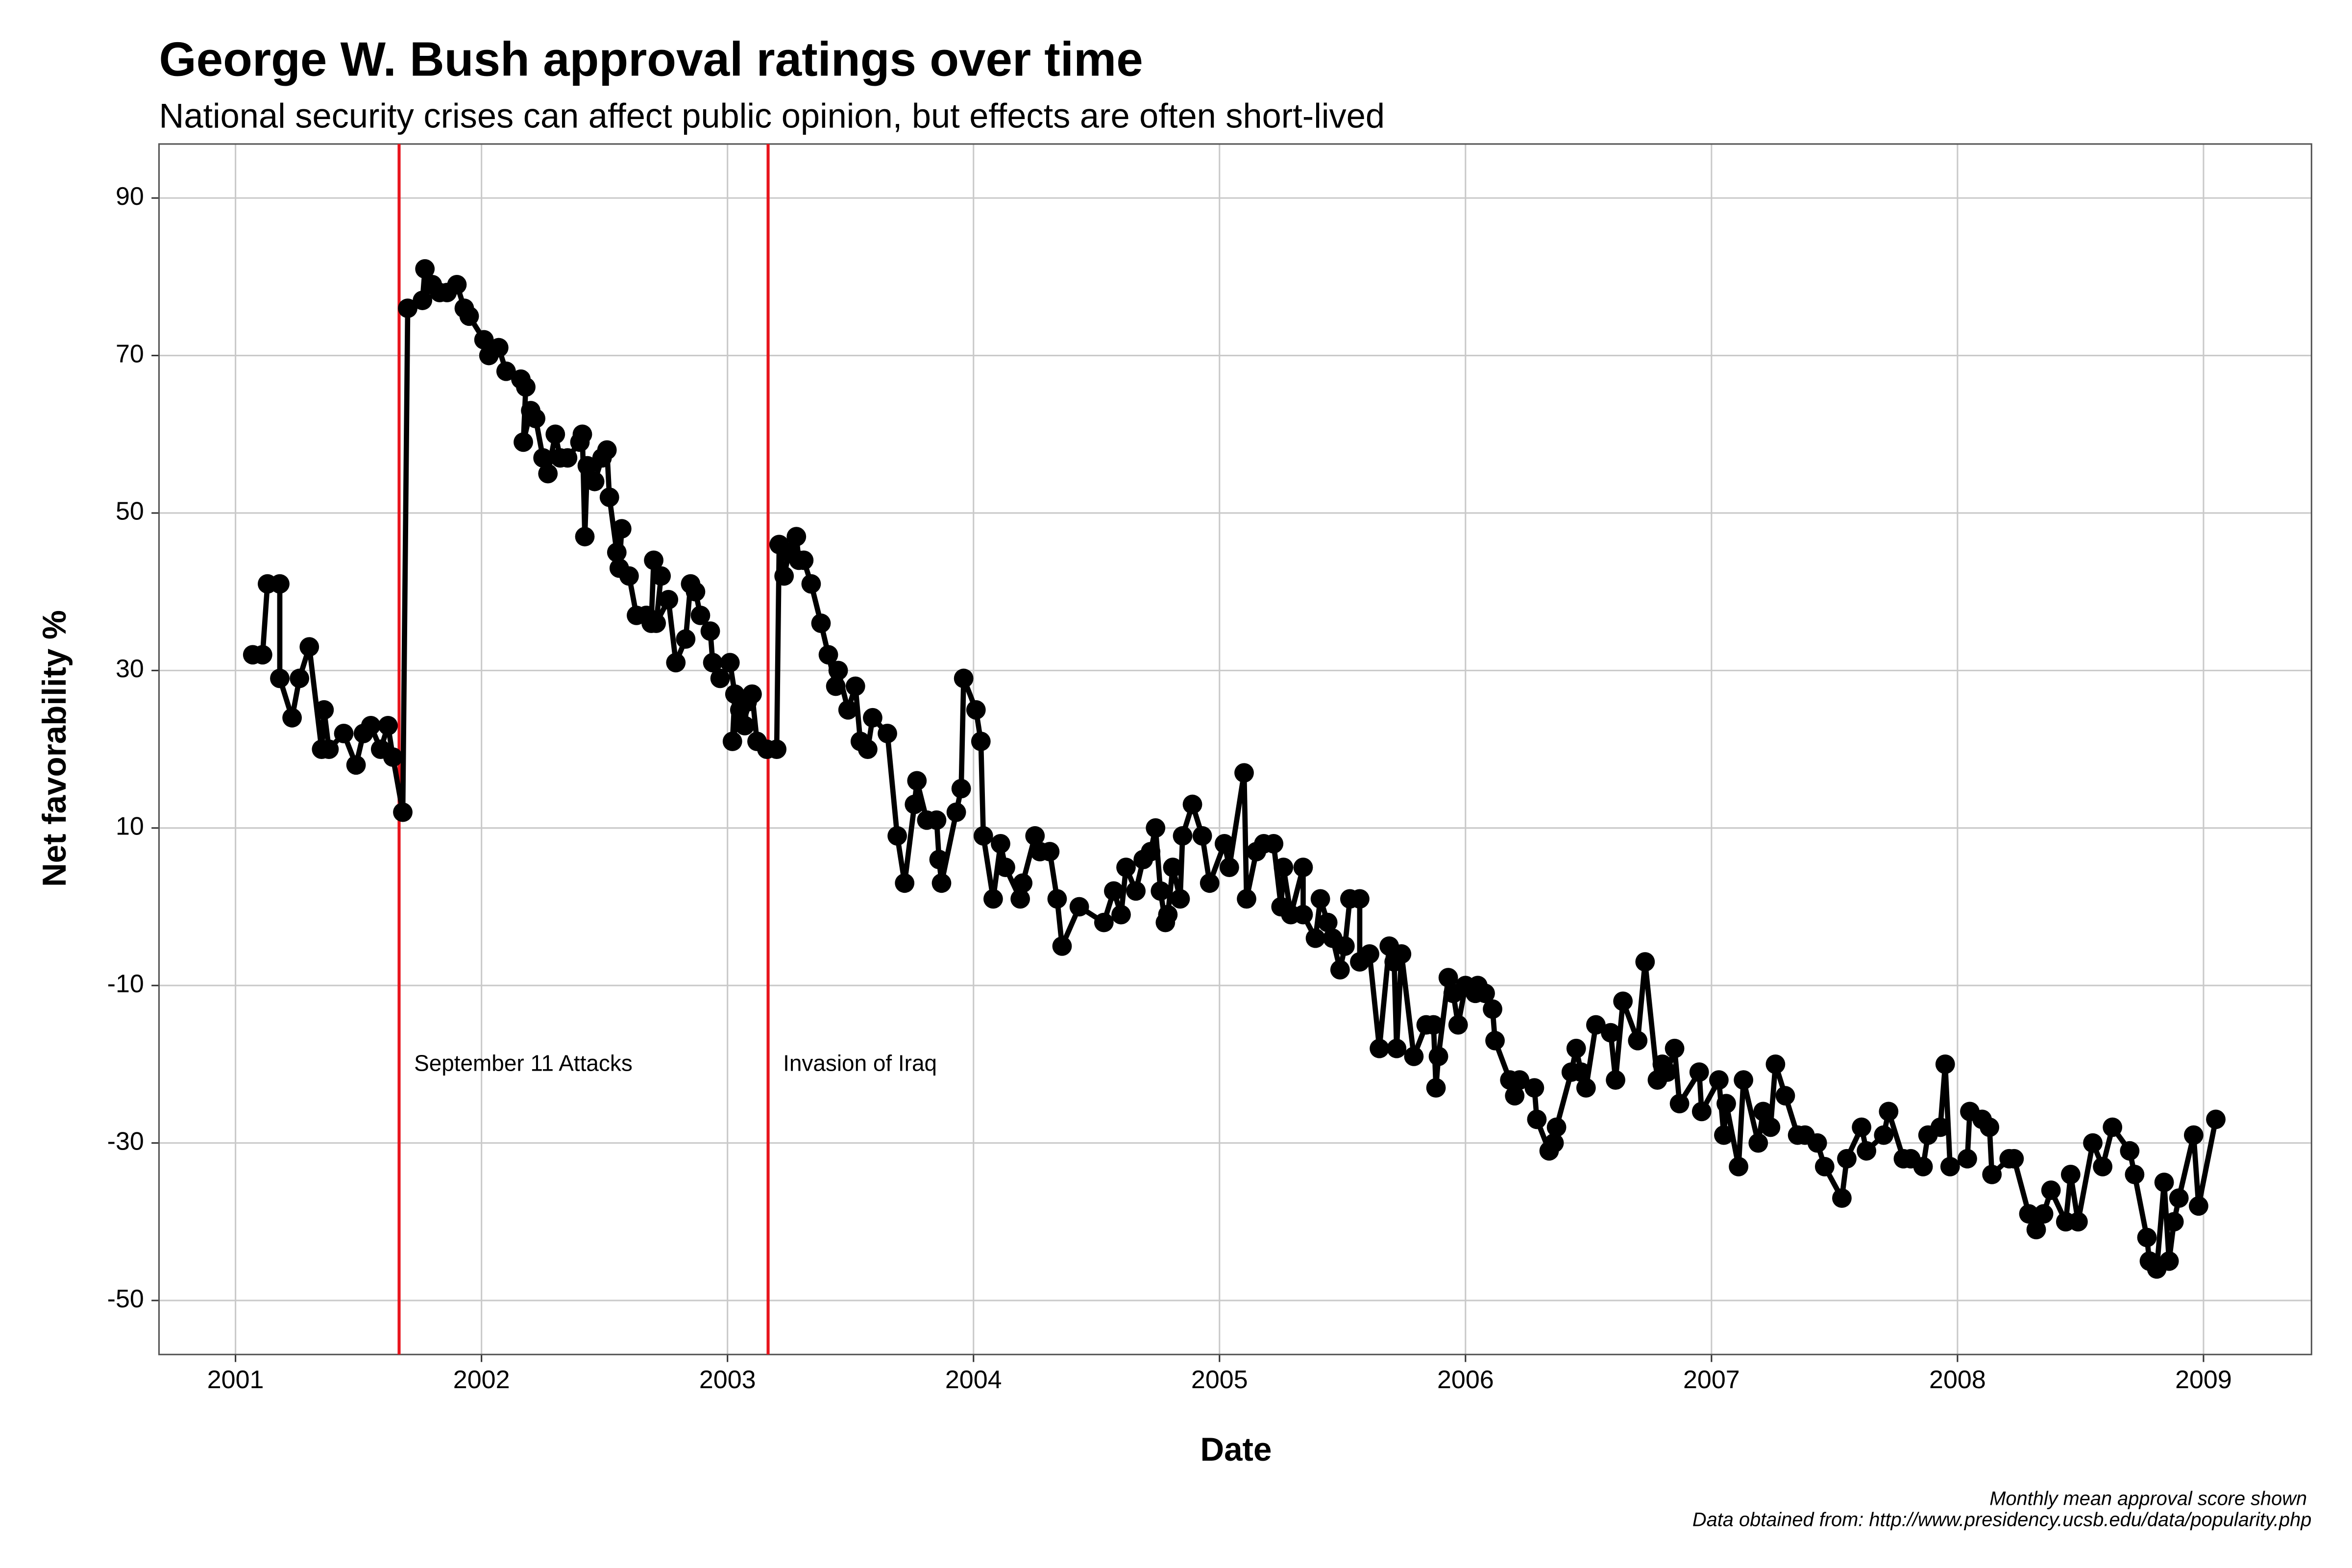 The width and height of the screenshot is (2352, 1568). I want to click on y-tick-label: -50, so click(126, 1299).